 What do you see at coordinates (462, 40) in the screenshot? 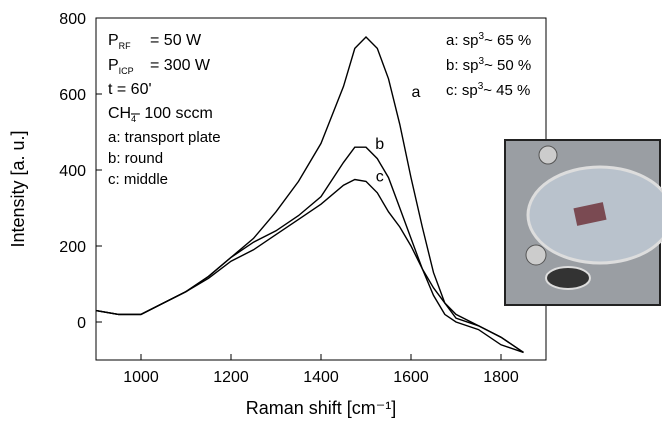
I see `sp3-main: a: sp` at bounding box center [462, 40].